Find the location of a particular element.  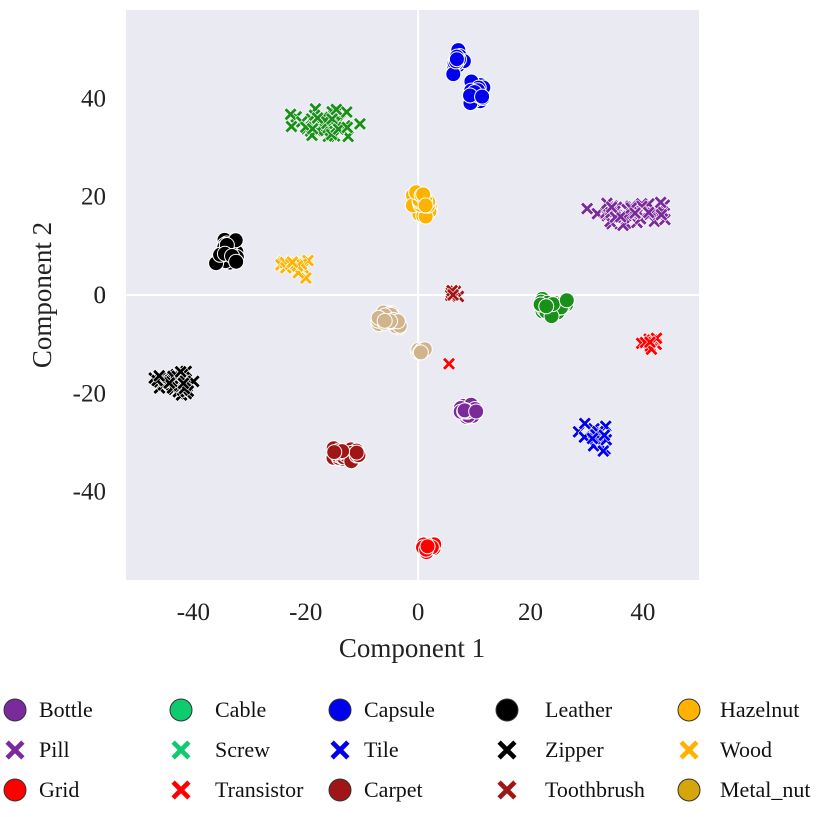

legend-item: Transistor is located at coordinates (237, 789).